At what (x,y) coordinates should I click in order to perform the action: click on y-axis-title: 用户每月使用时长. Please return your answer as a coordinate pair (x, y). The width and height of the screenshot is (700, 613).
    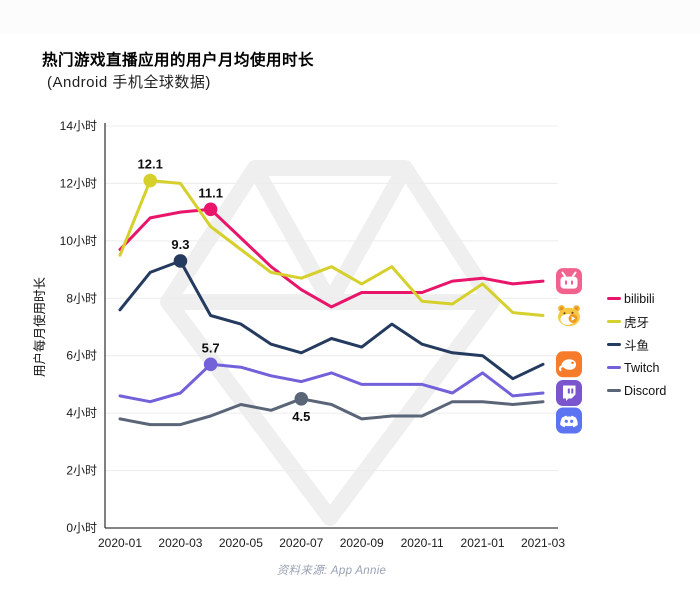
    Looking at the image, I should click on (39, 327).